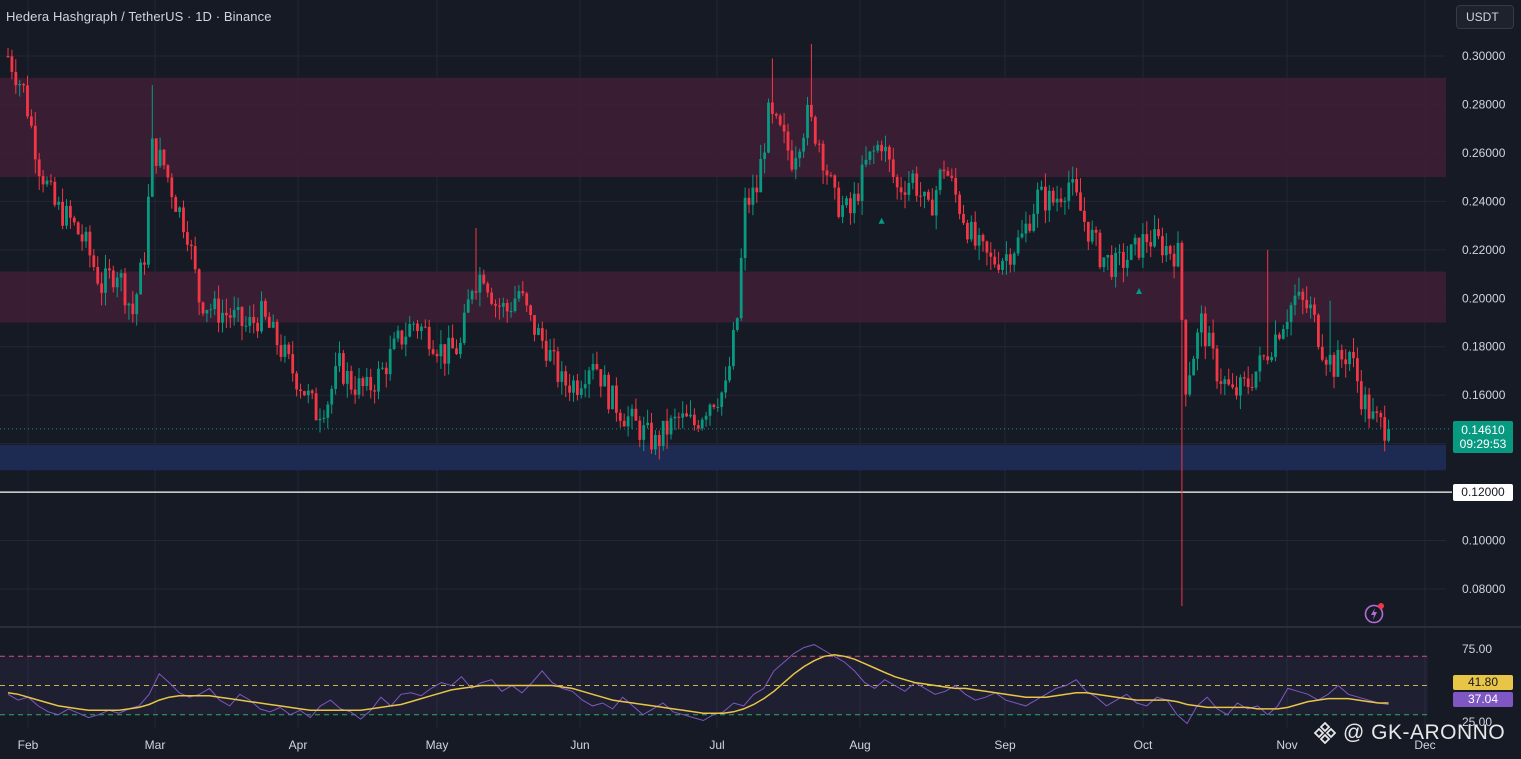 This screenshot has width=1521, height=759. I want to click on price-tick-label: 0.30000, so click(1484, 56).